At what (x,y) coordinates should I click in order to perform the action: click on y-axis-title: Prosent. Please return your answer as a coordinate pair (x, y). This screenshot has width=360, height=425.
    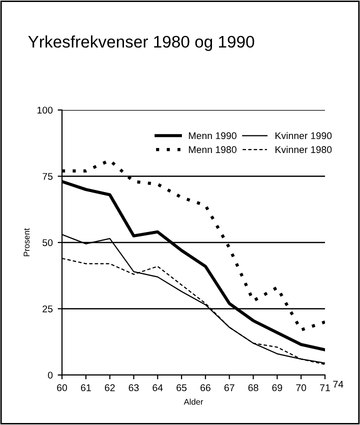
    Looking at the image, I should click on (27, 242).